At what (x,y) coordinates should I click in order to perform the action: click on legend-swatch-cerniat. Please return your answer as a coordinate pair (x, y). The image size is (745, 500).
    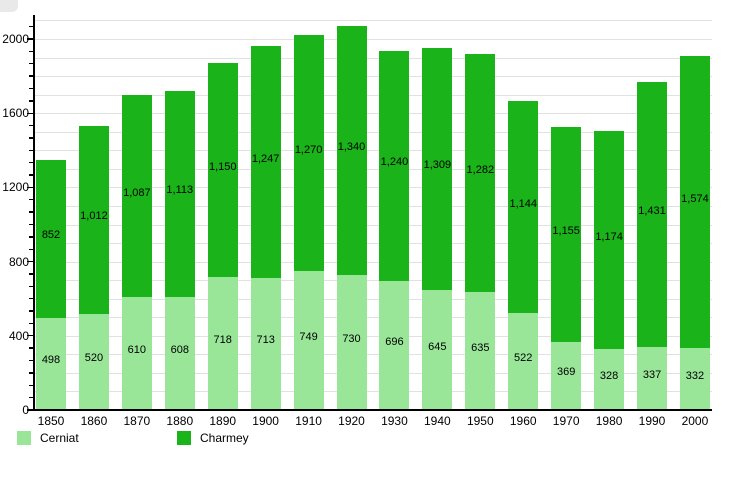
    Looking at the image, I should click on (24, 438).